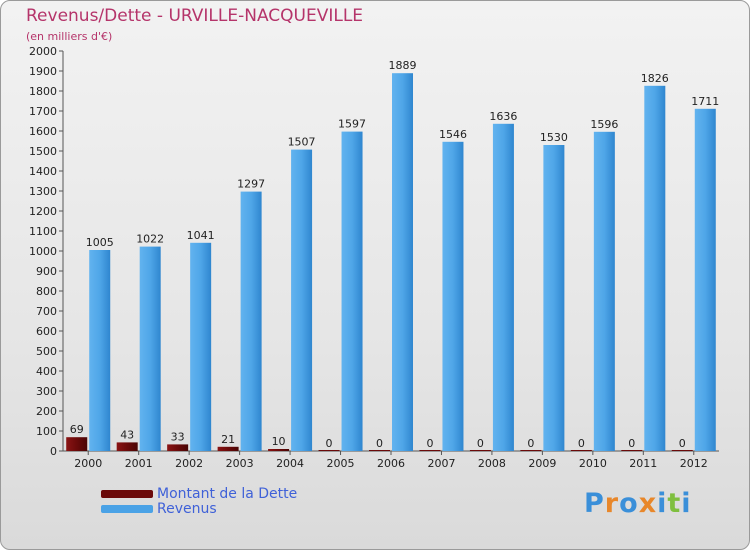 The height and width of the screenshot is (550, 750). Describe the element at coordinates (629, 503) in the screenshot. I see `logo-letter: o` at that location.